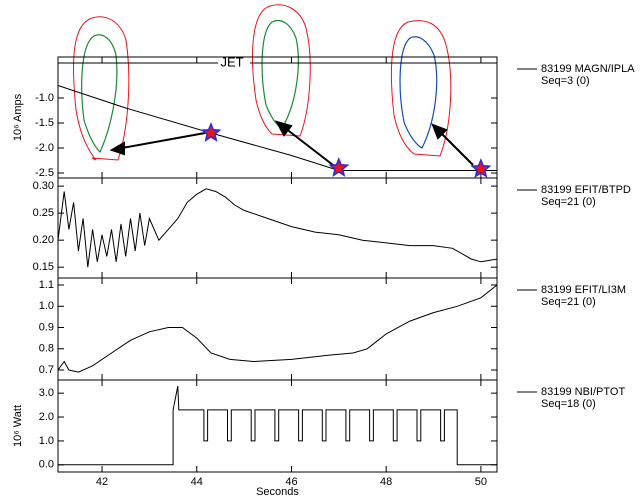  What do you see at coordinates (18, 117) in the screenshot?
I see `y-axis-label: 10⁶ Amps` at bounding box center [18, 117].